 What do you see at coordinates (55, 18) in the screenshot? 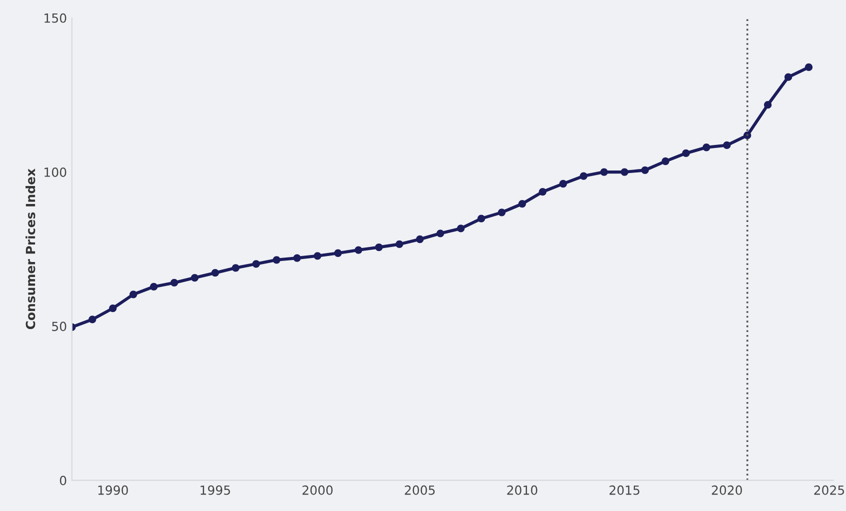
I see `y-tick-label: 150` at bounding box center [55, 18].